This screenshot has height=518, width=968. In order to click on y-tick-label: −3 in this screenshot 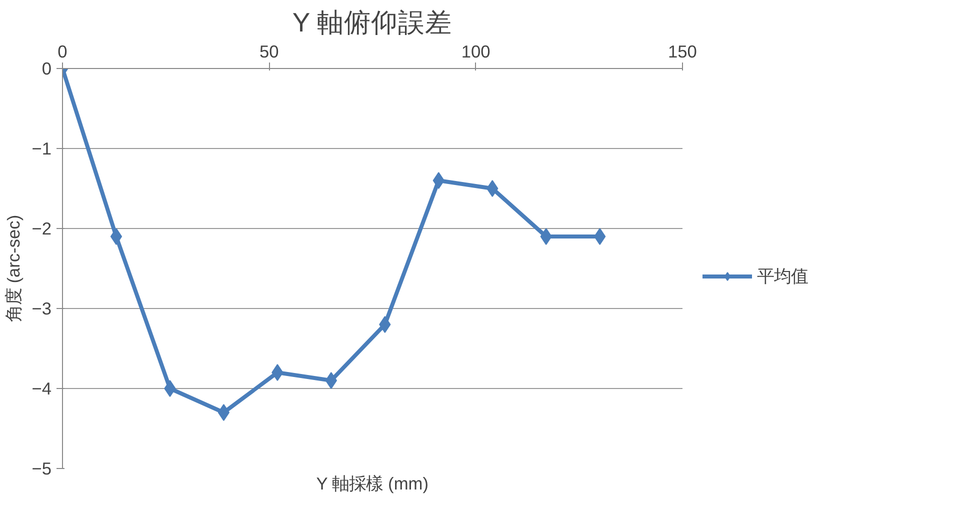, I will do `click(42, 308)`.